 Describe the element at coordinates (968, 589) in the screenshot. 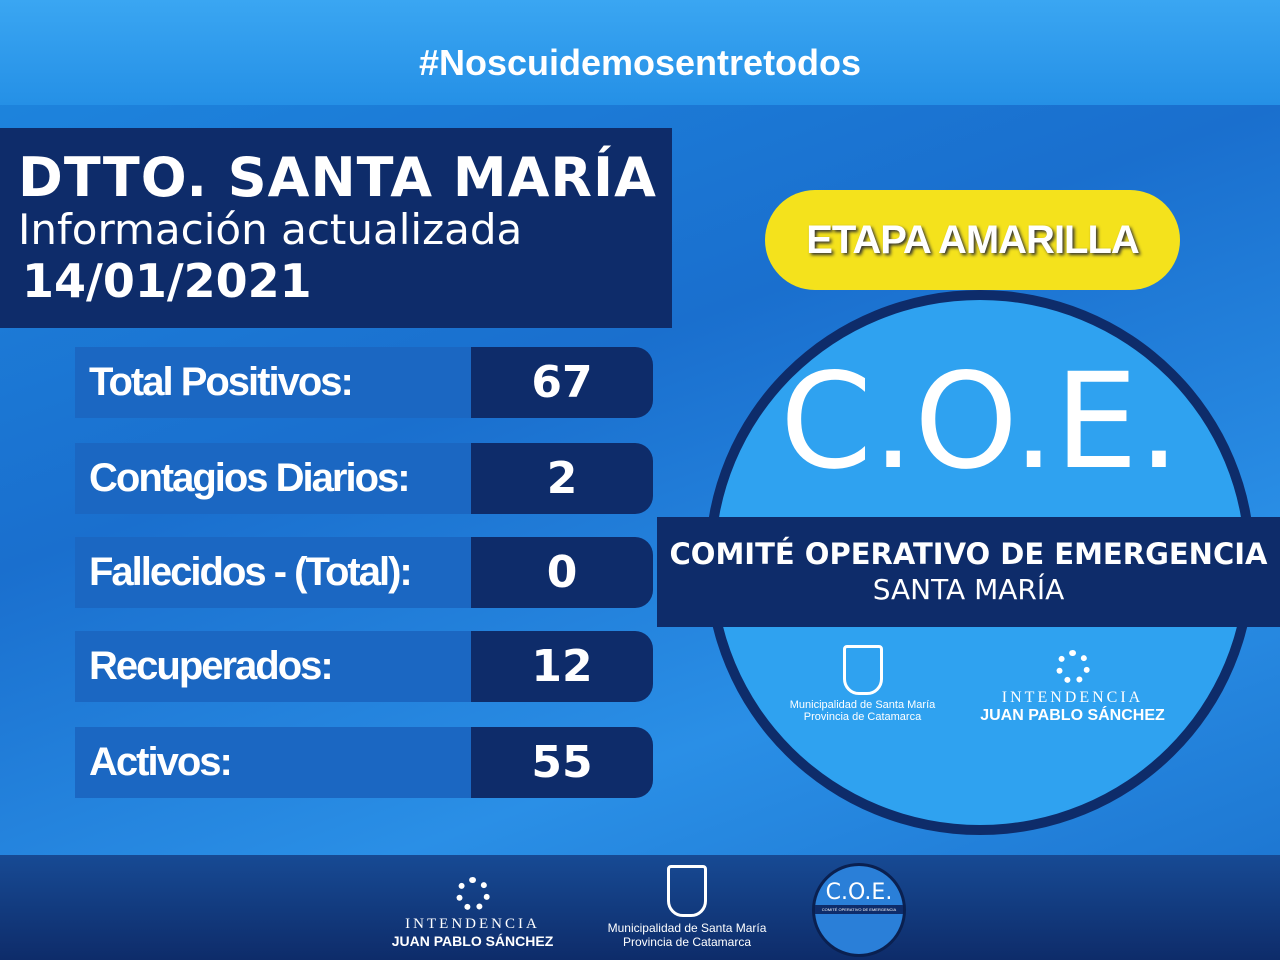

I see `coe-place: SANTA MARÍA` at that location.